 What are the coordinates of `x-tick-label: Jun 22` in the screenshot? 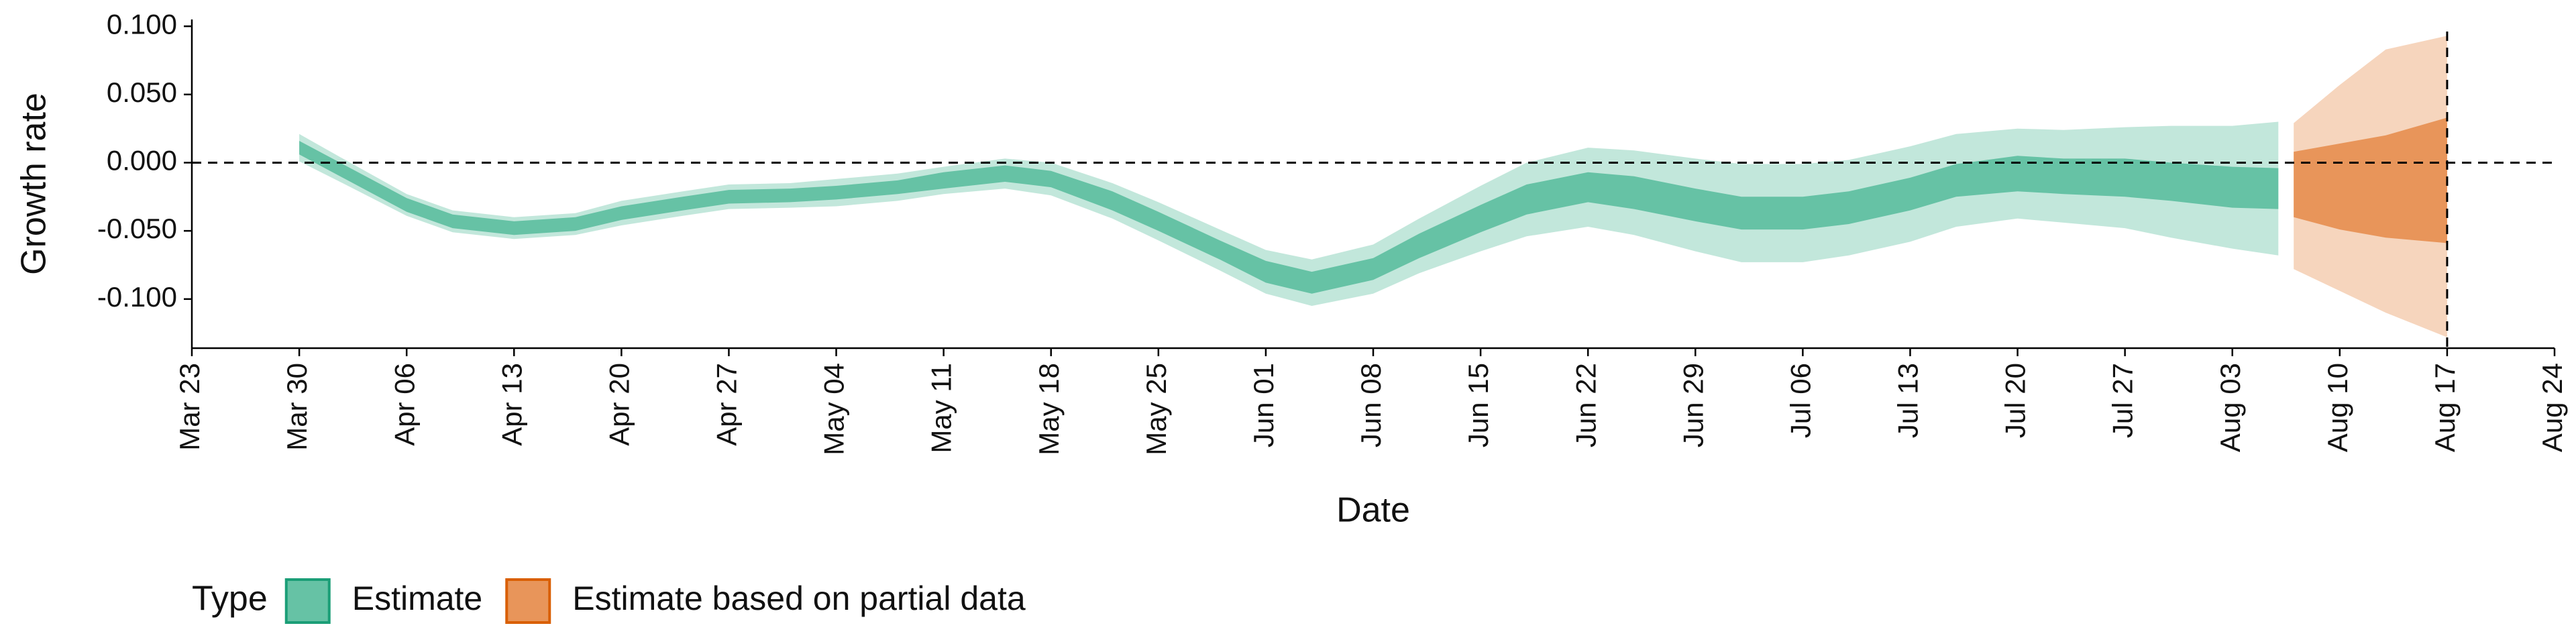 It's located at (1585, 405).